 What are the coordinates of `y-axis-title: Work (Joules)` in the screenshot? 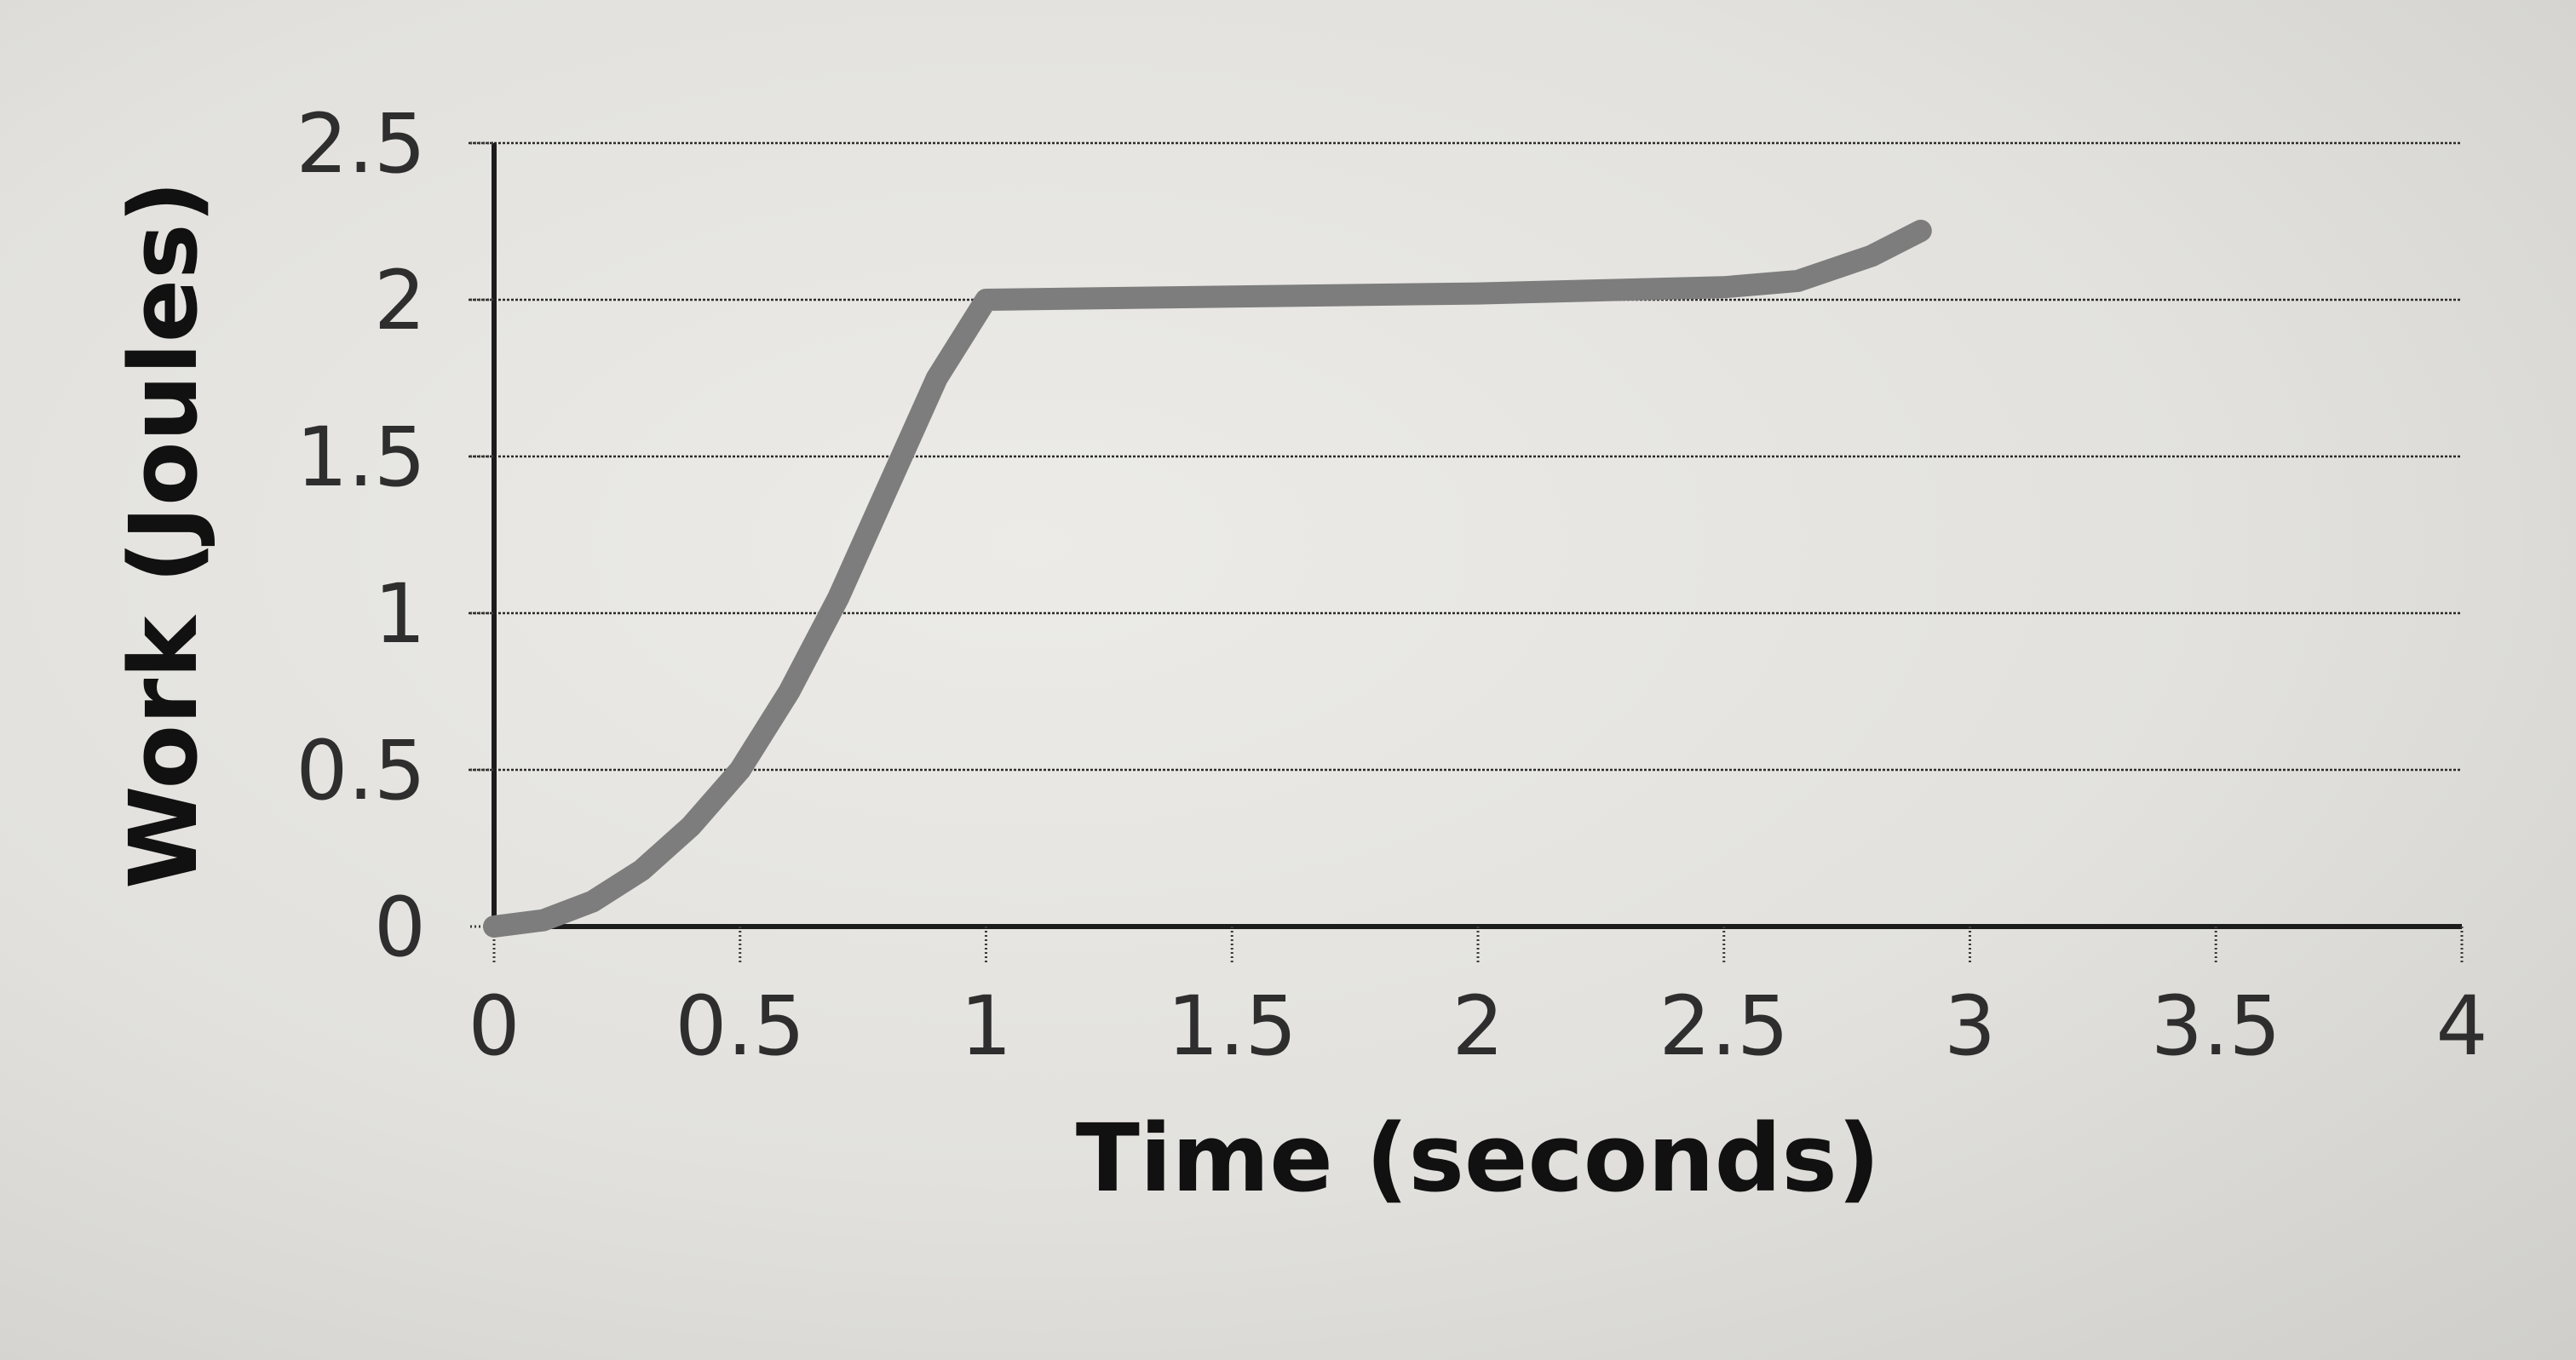 It's located at (163, 535).